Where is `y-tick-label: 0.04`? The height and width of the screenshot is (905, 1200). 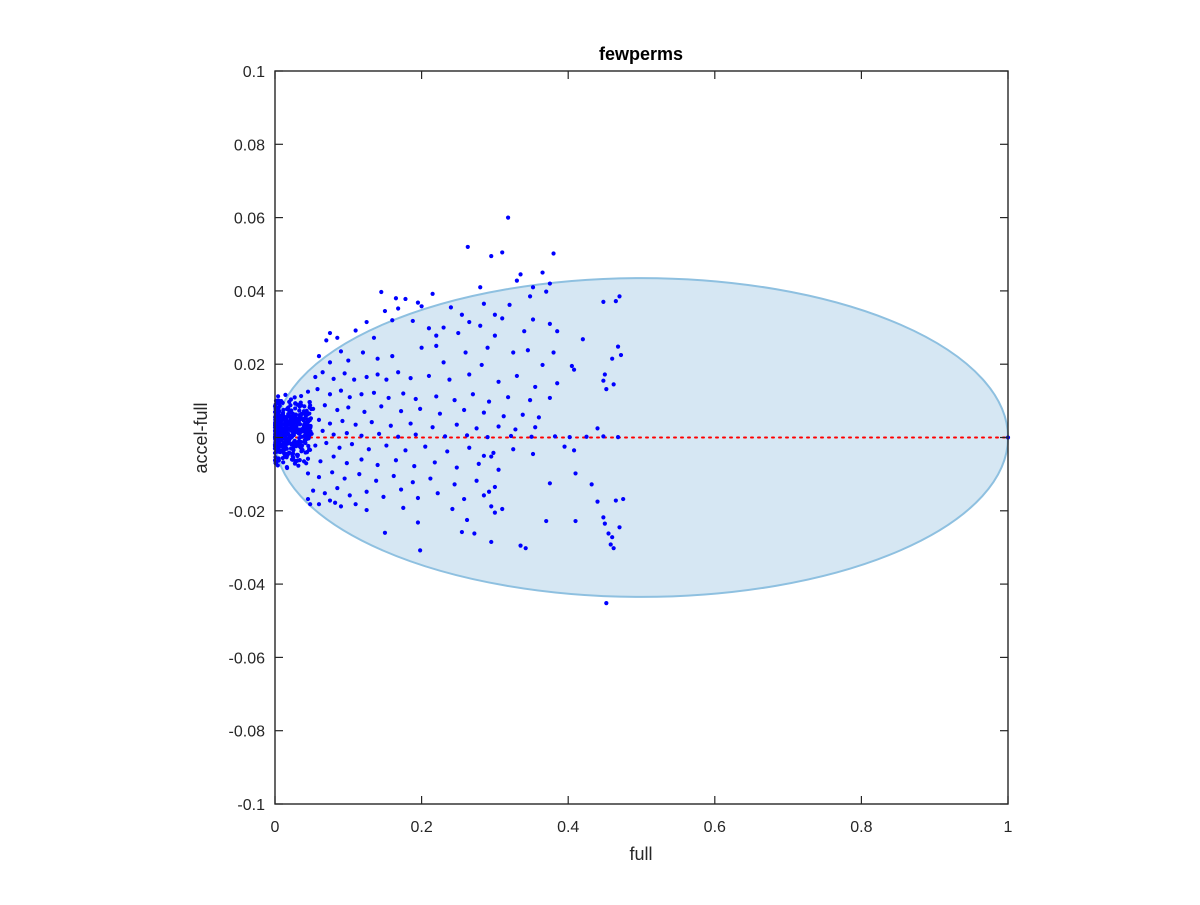 y-tick-label: 0.04 is located at coordinates (249, 292).